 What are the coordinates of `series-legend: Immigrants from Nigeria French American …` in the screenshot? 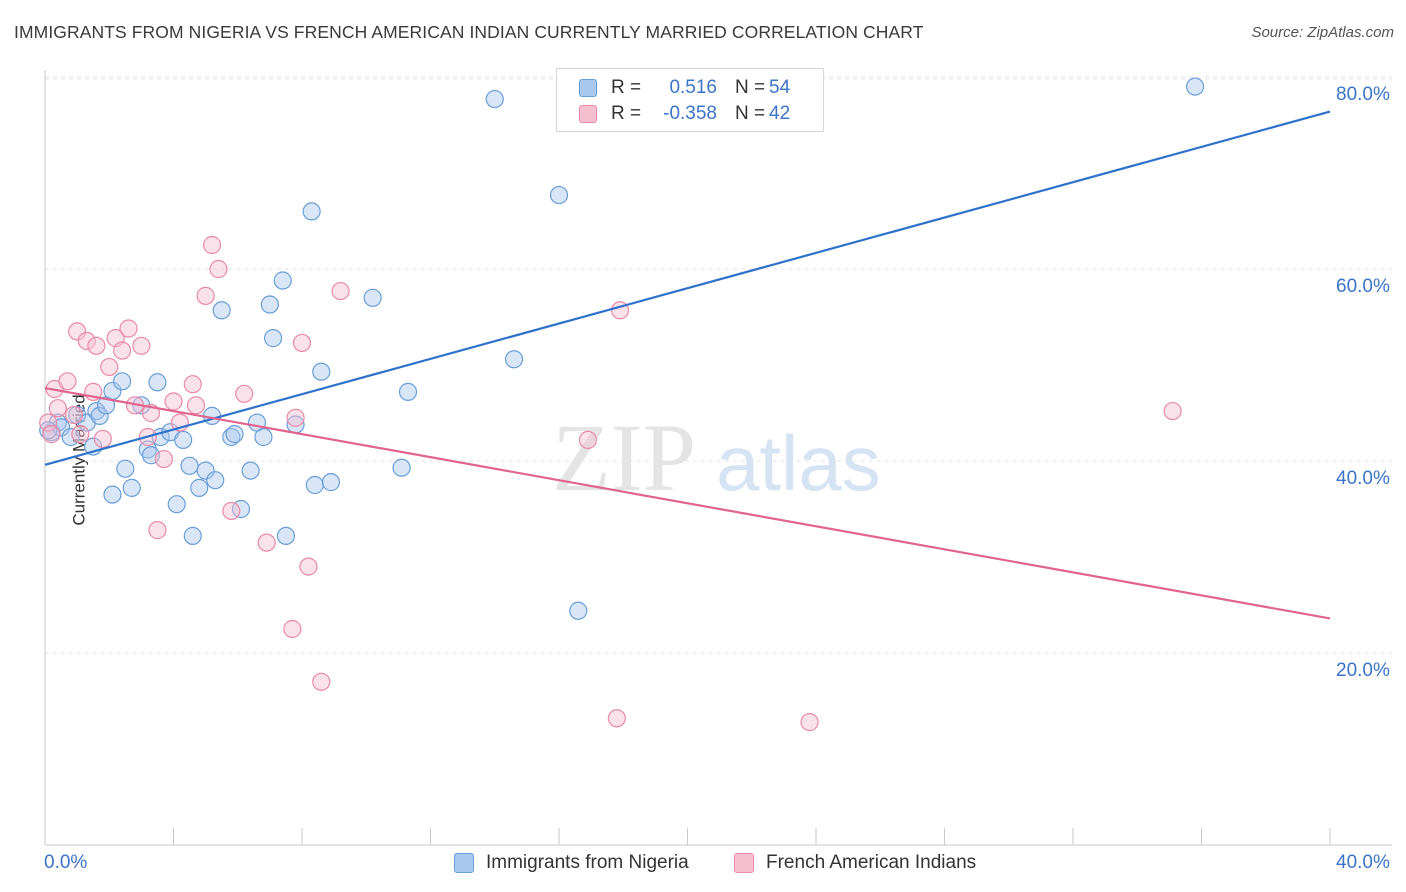 It's located at (703, 865).